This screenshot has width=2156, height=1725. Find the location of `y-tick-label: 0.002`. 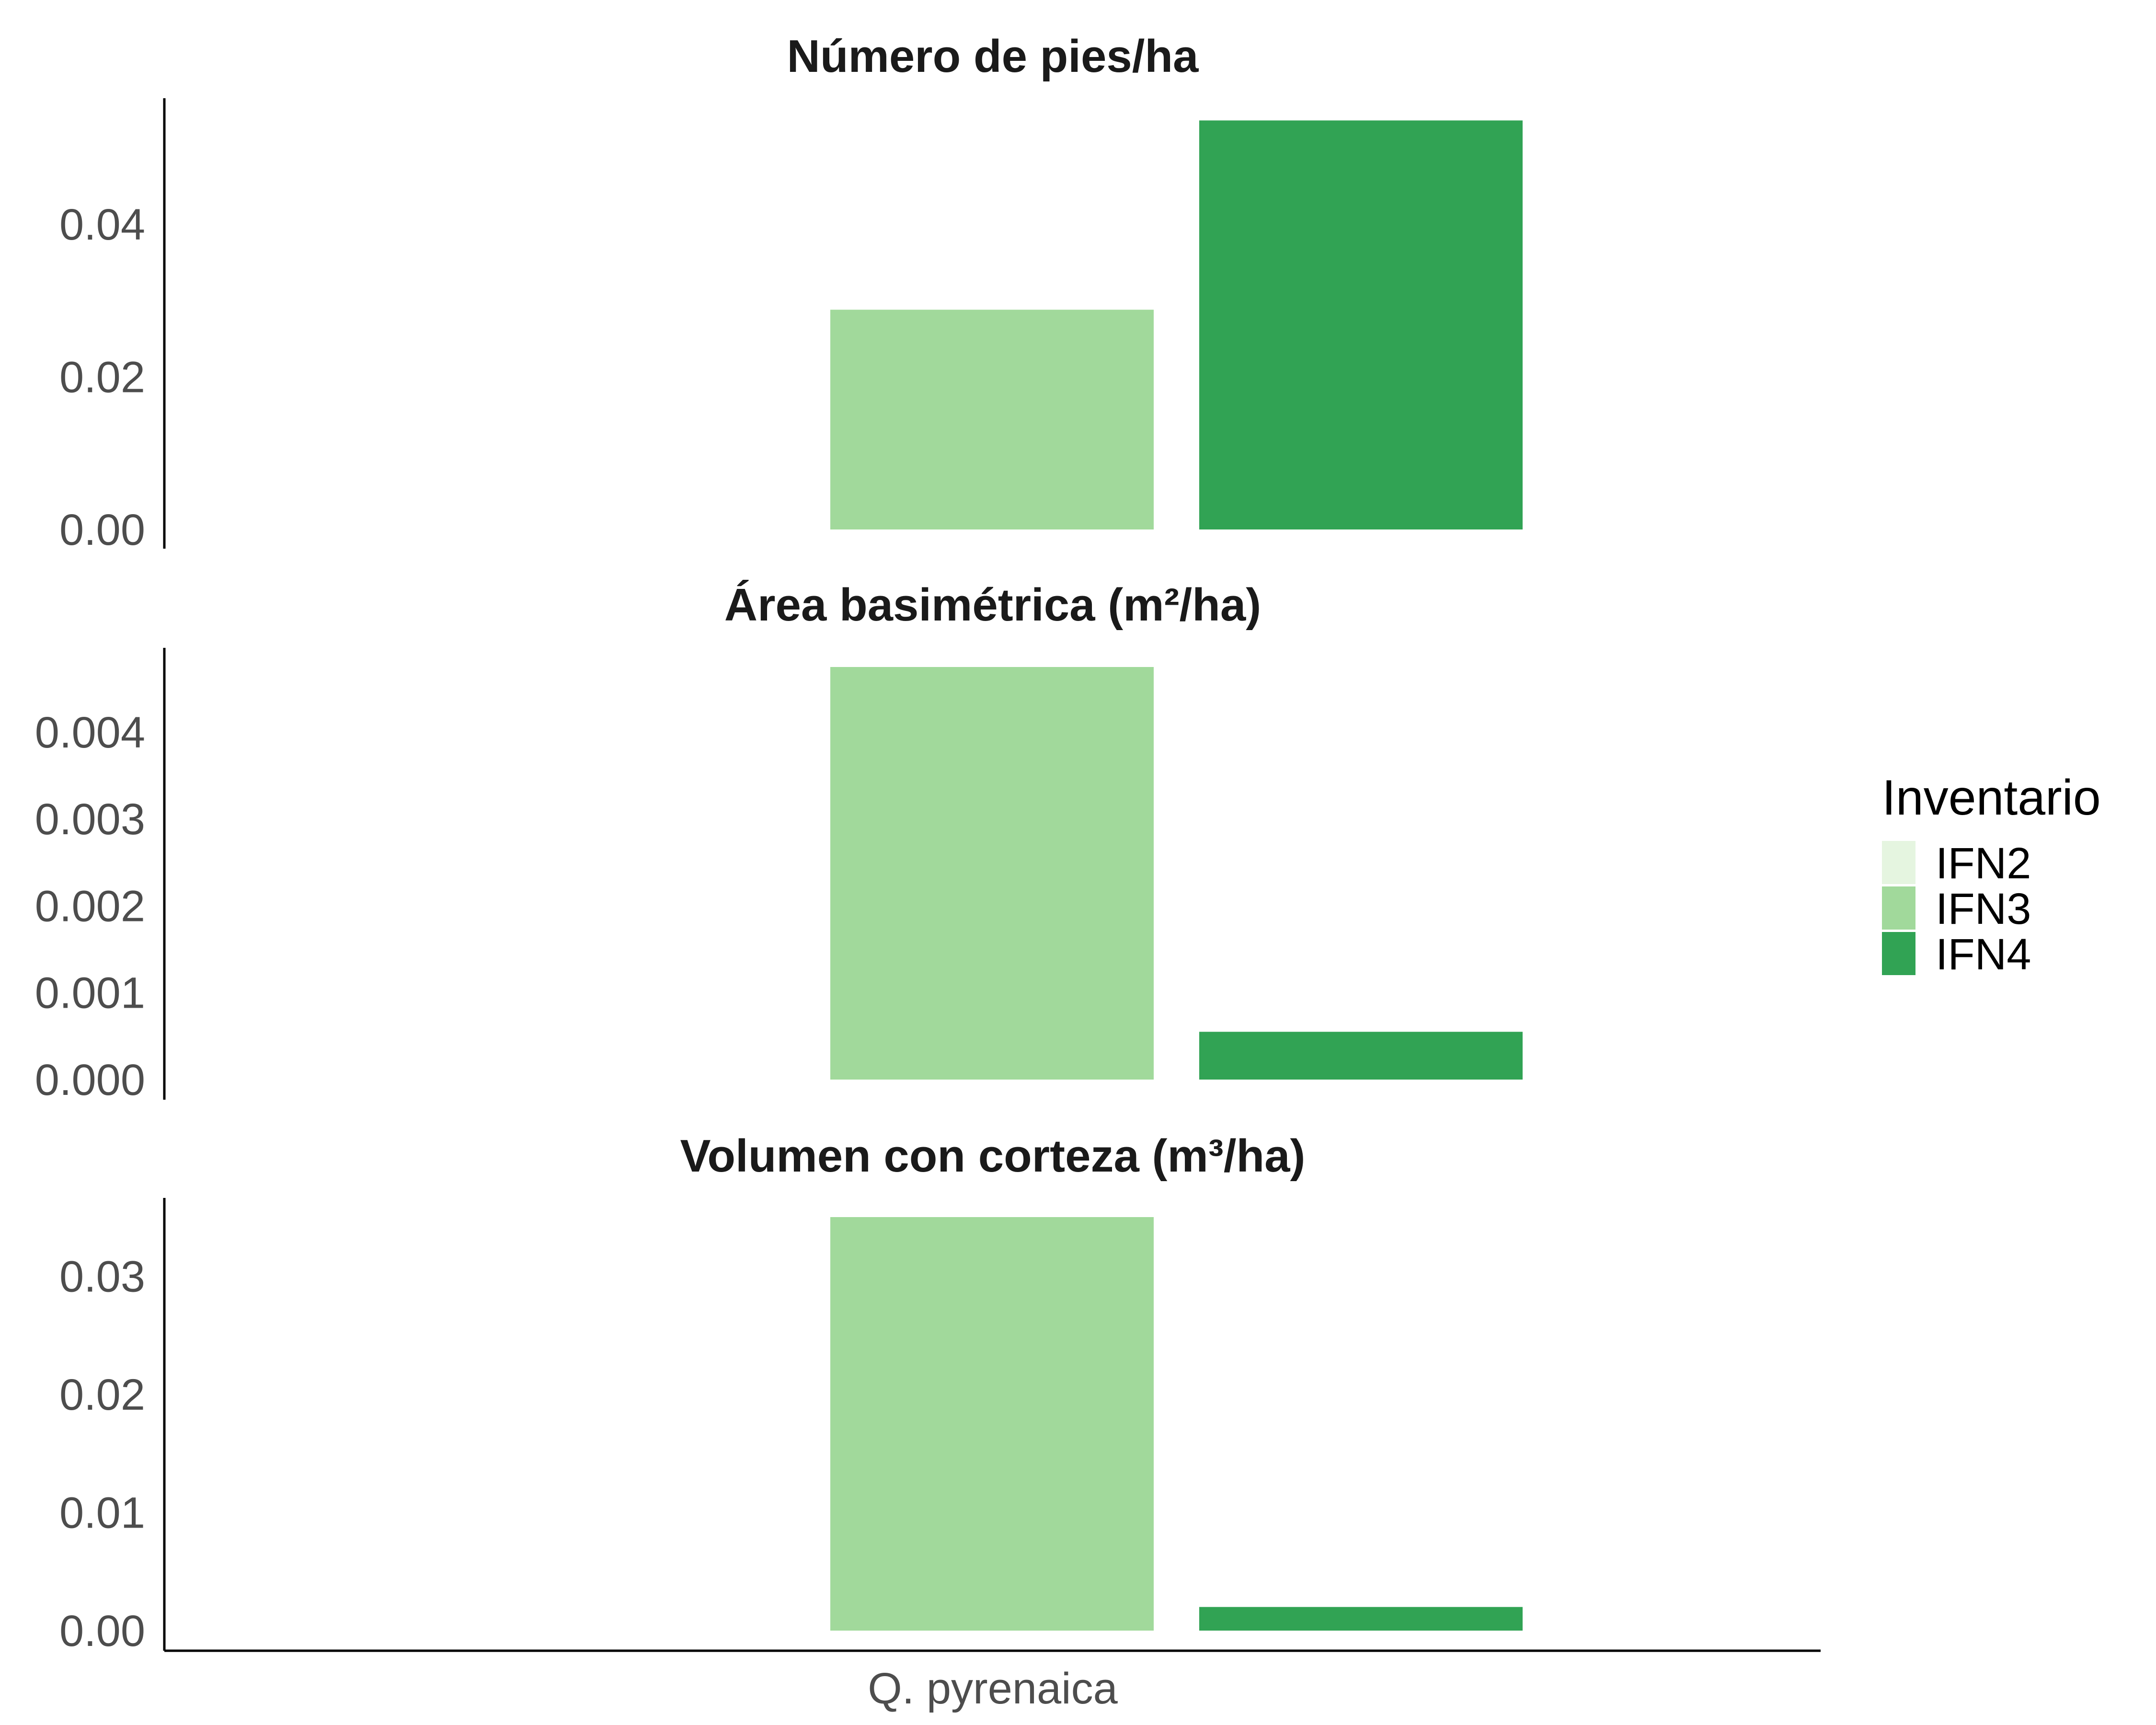

y-tick-label: 0.002 is located at coordinates (90, 906).